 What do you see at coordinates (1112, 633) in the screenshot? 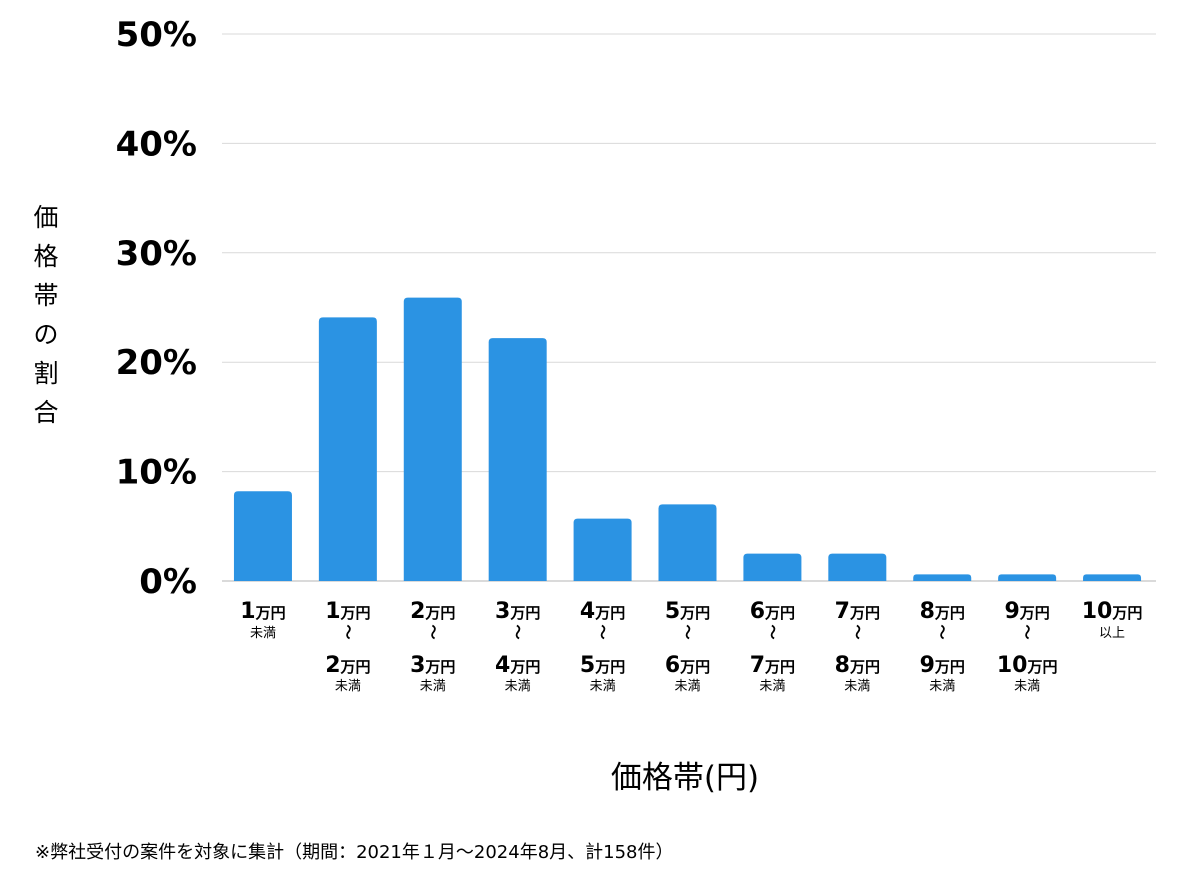
I see `x-tick-note: 以上` at bounding box center [1112, 633].